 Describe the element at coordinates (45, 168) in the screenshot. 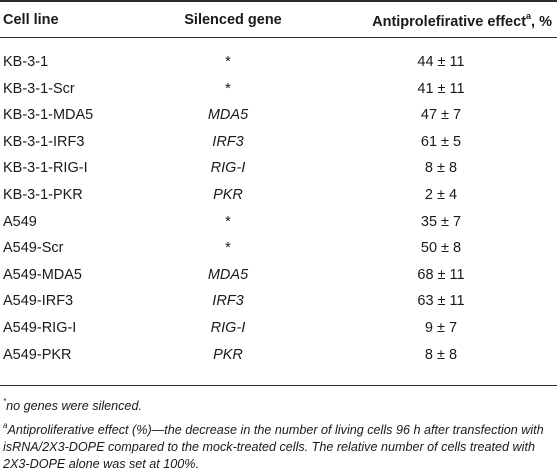

I see `cell-line-value: KB-3-1-RIG-I` at that location.